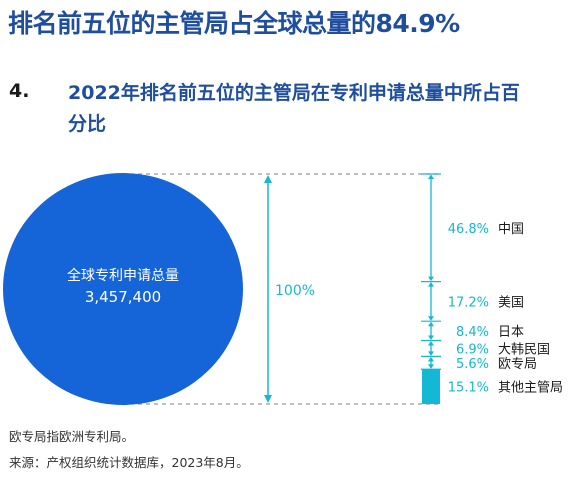  What do you see at coordinates (294, 108) in the screenshot?
I see `figure-title: 2022年排名前五位的主管局在专利申请总量中所占百分比` at bounding box center [294, 108].